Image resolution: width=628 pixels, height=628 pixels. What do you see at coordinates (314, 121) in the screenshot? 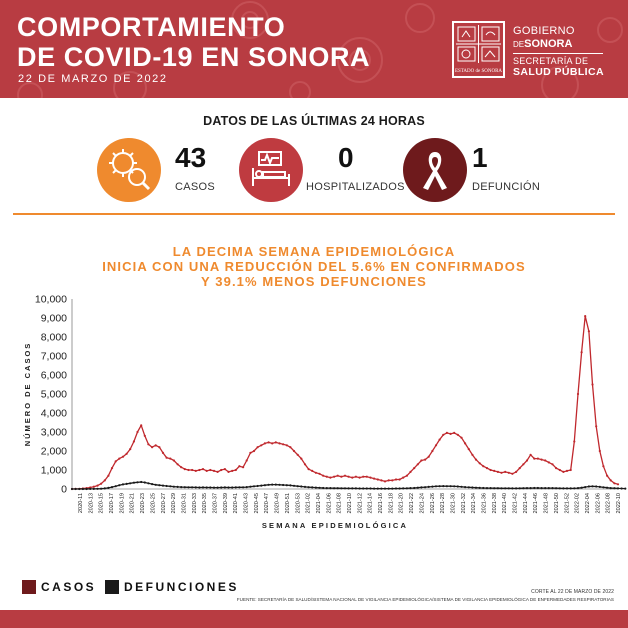
I see `stats-title: DATOS DE LAS ÚLTIMAS 24 HORAS` at bounding box center [314, 121].